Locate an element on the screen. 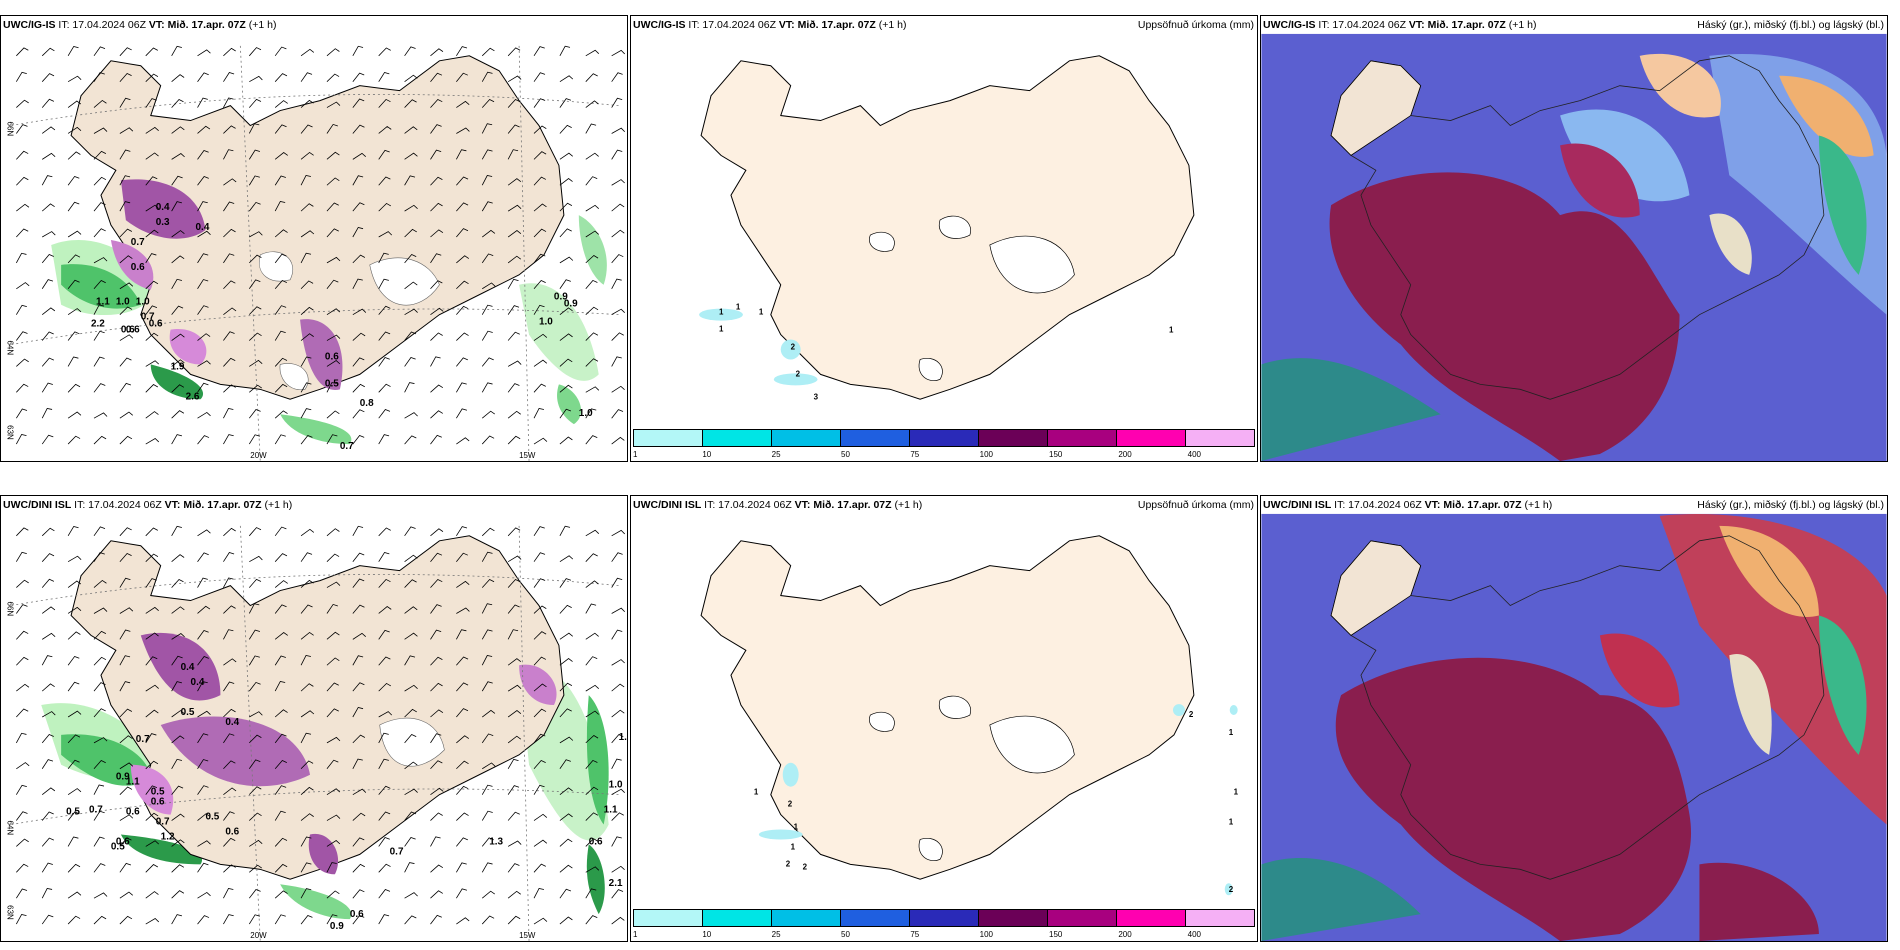 This screenshot has width=1900, height=950. value-label: 0.5 is located at coordinates (212, 817).